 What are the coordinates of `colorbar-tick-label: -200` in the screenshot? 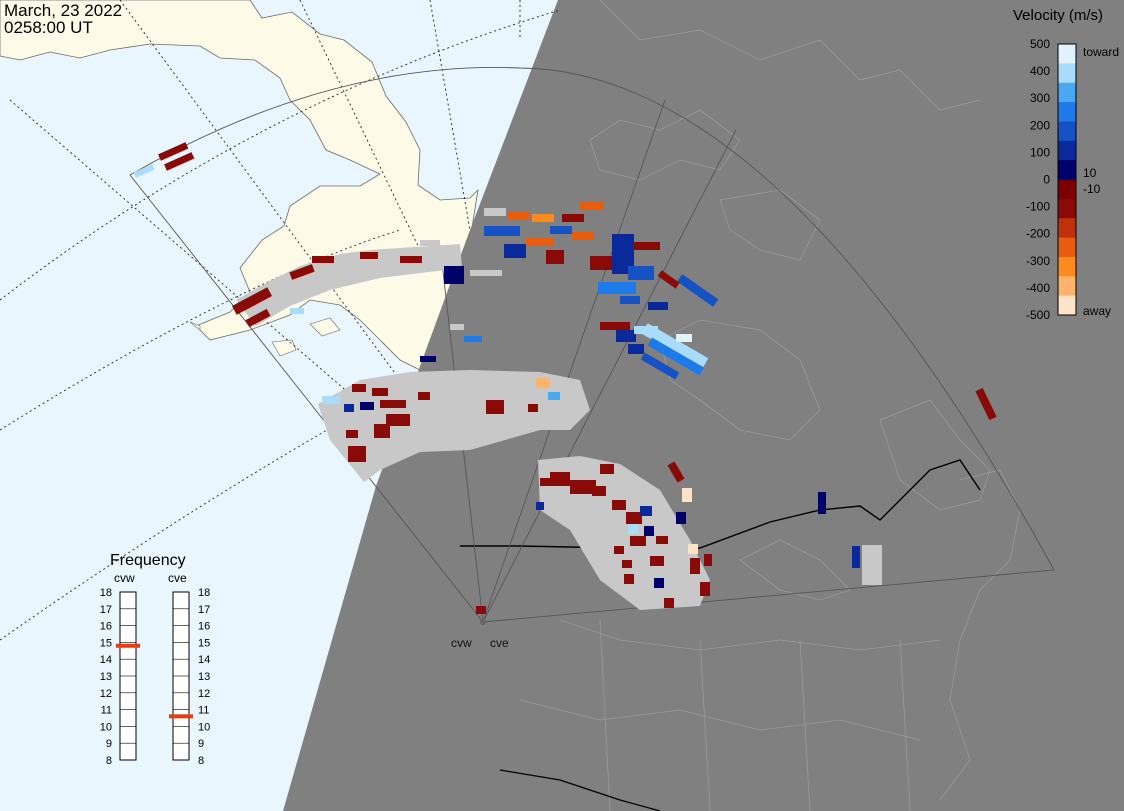 It's located at (1038, 234).